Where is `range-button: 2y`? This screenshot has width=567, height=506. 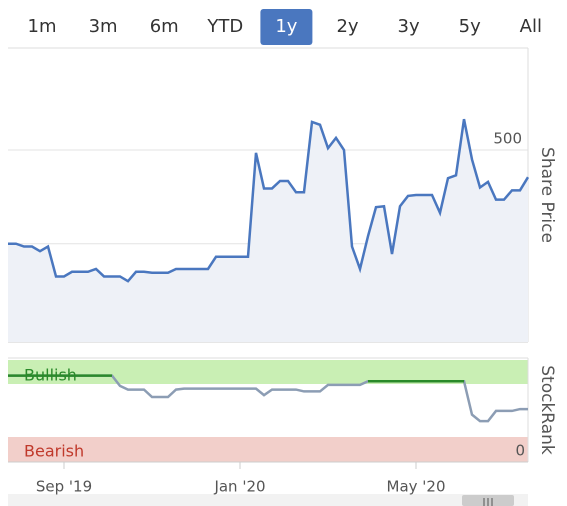 range-button: 2y is located at coordinates (347, 26).